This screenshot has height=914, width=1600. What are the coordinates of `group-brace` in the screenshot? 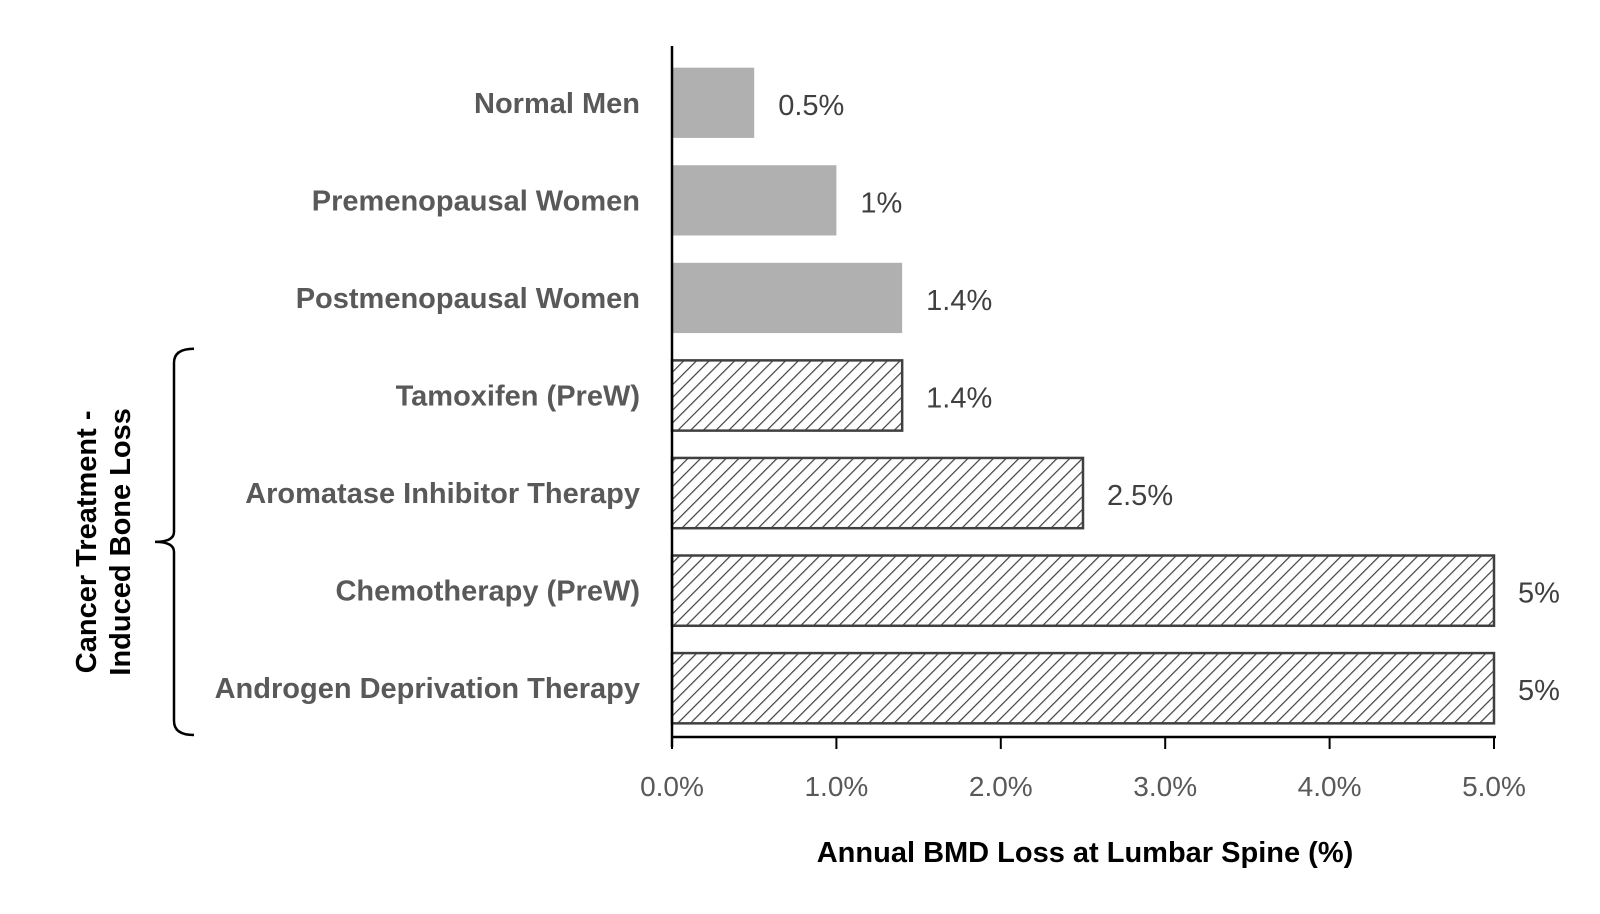 It's located at (174, 542).